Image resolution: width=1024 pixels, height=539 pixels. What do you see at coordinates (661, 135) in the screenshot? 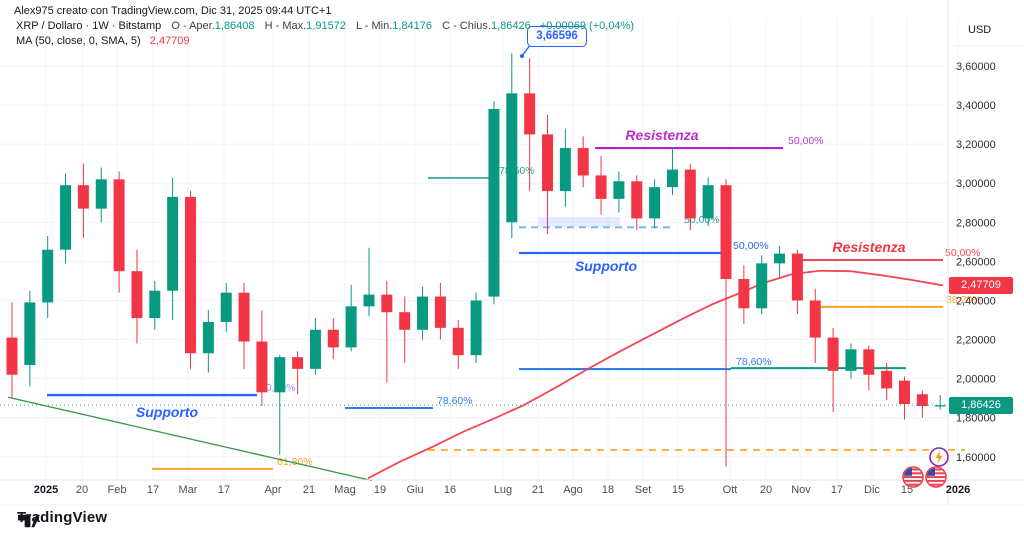
I see `resistenza-label-purple: Resistenza` at bounding box center [661, 135].